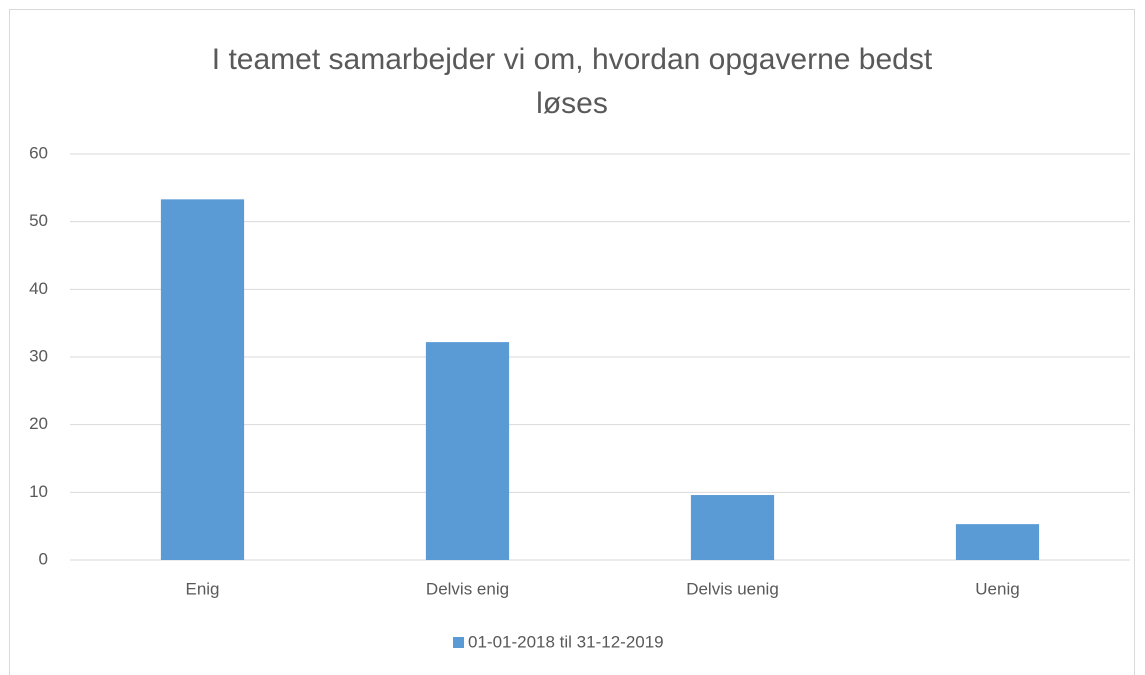 This screenshot has height=675, width=1145. What do you see at coordinates (38, 355) in the screenshot?
I see `y-tick-label: 30` at bounding box center [38, 355].